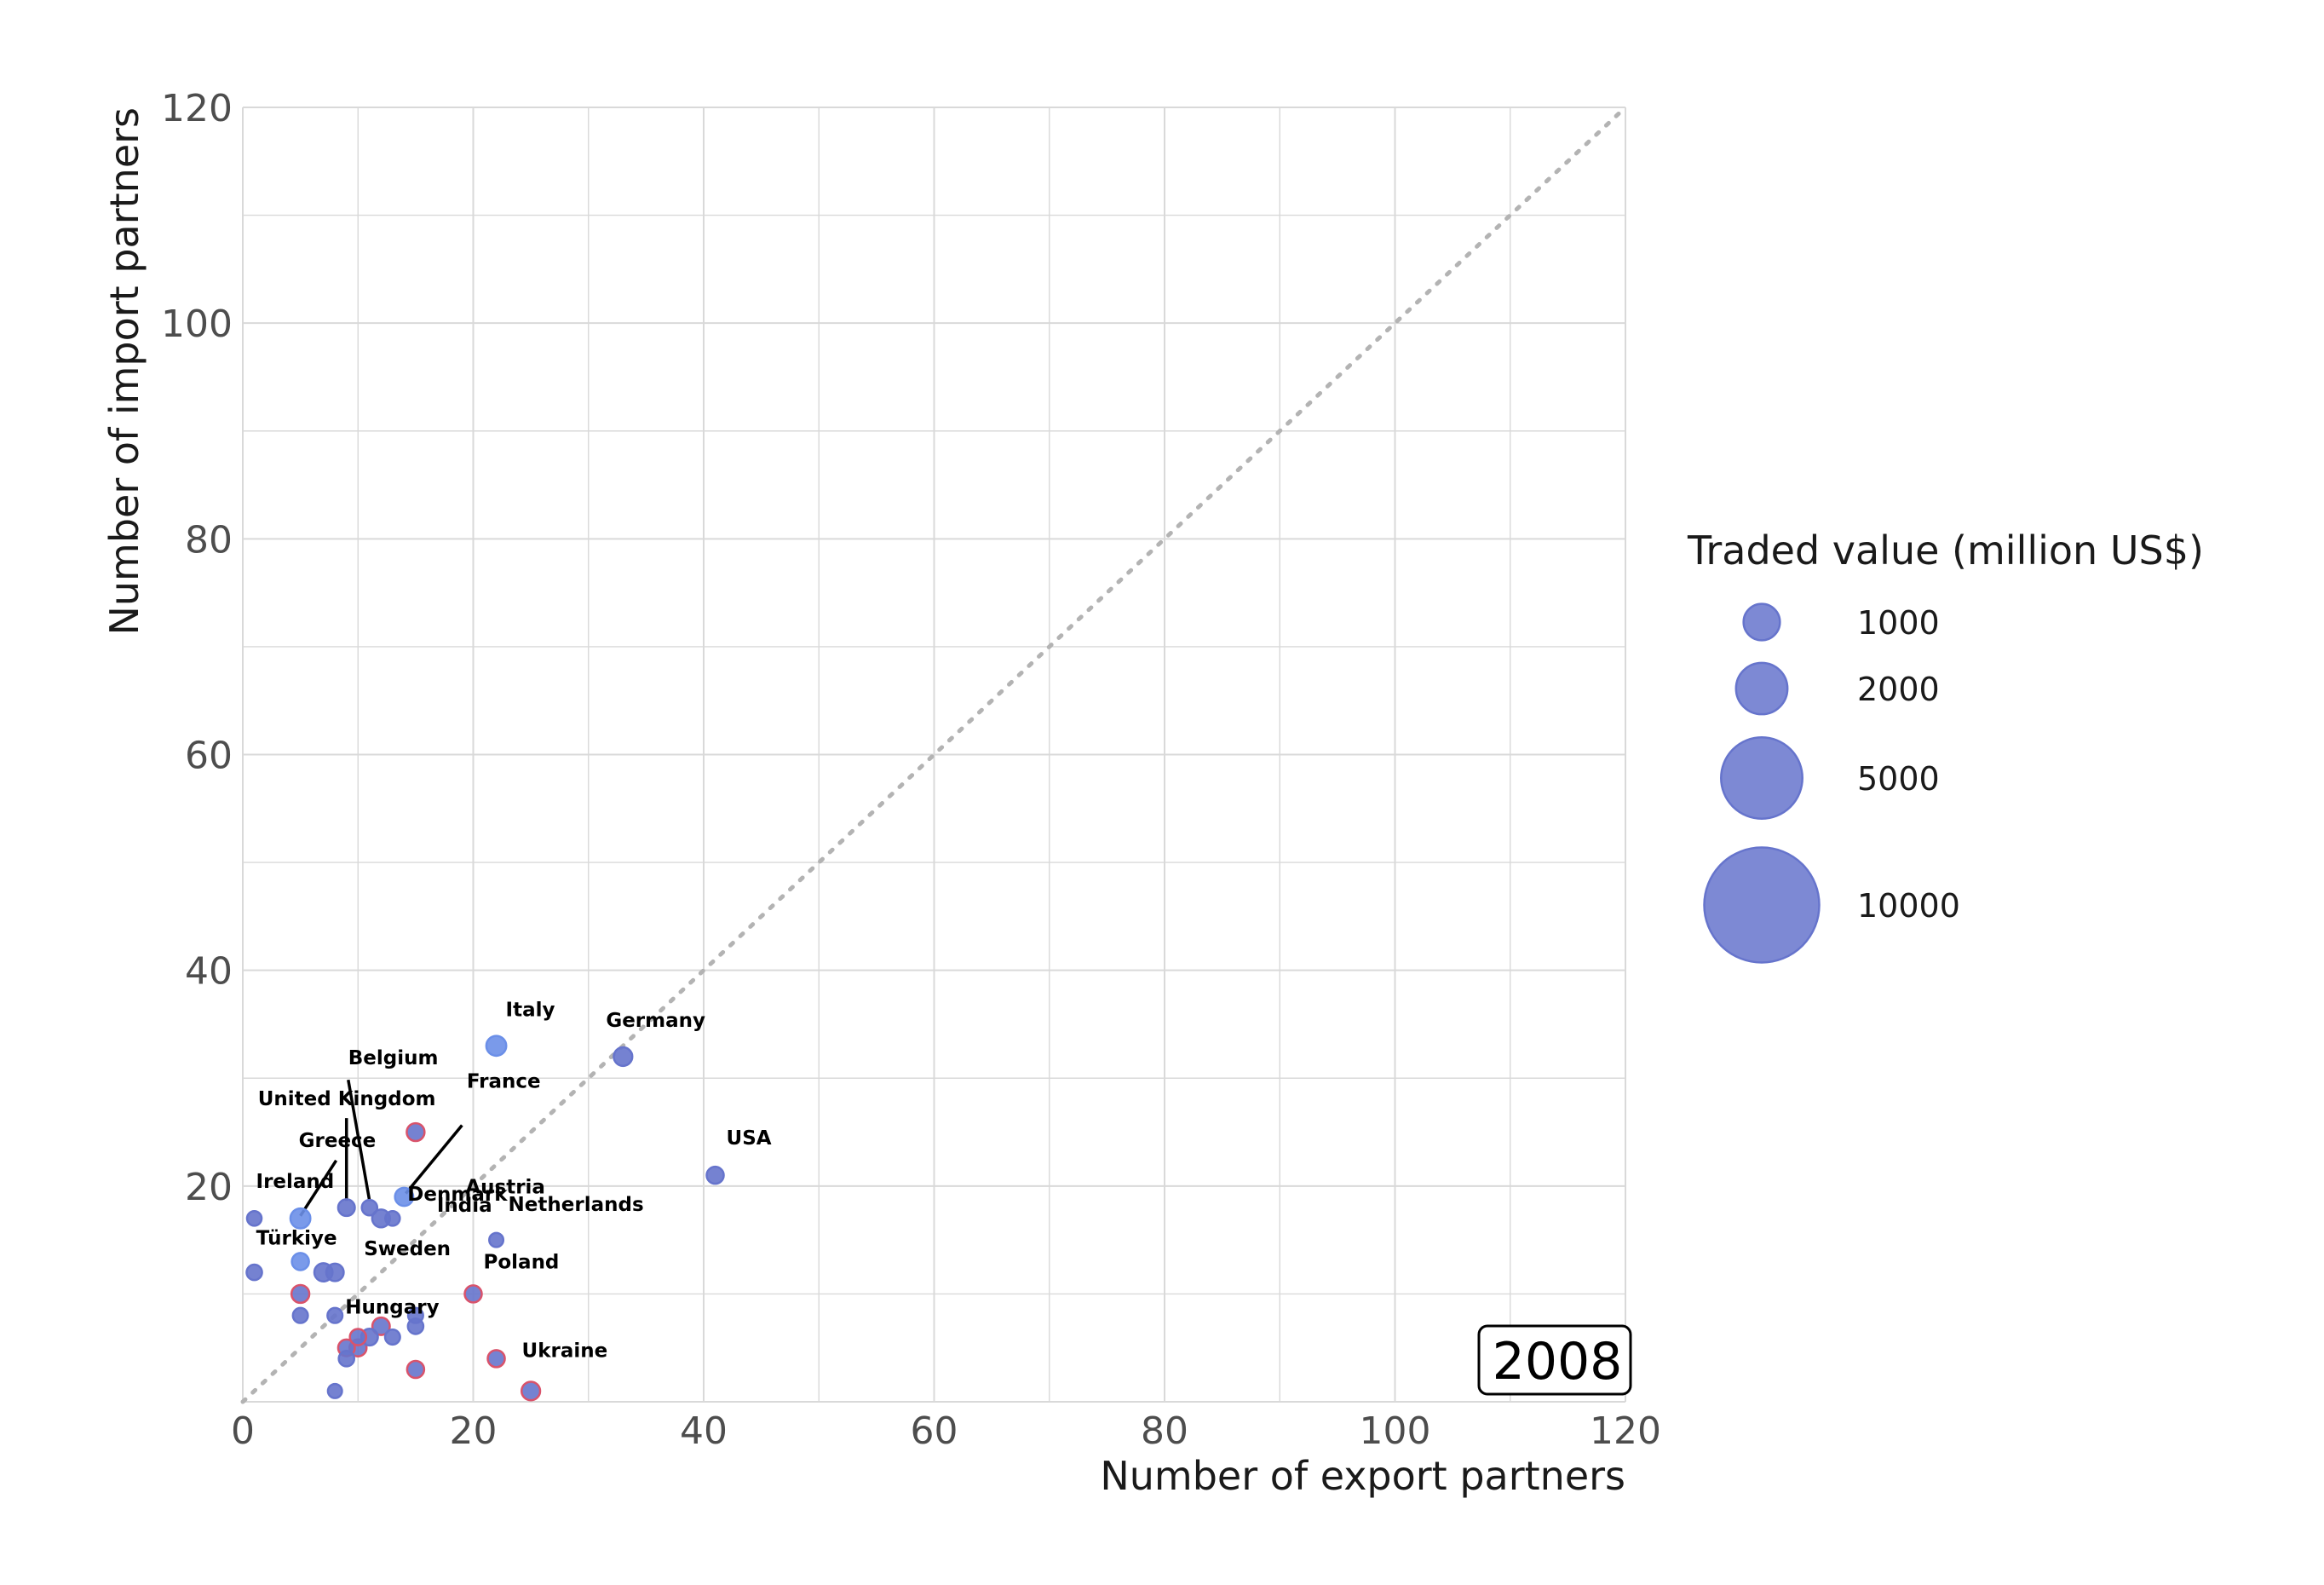 This screenshot has height=1585, width=2324. Describe the element at coordinates (474, 1431) in the screenshot. I see `x-tick-label: 20` at that location.